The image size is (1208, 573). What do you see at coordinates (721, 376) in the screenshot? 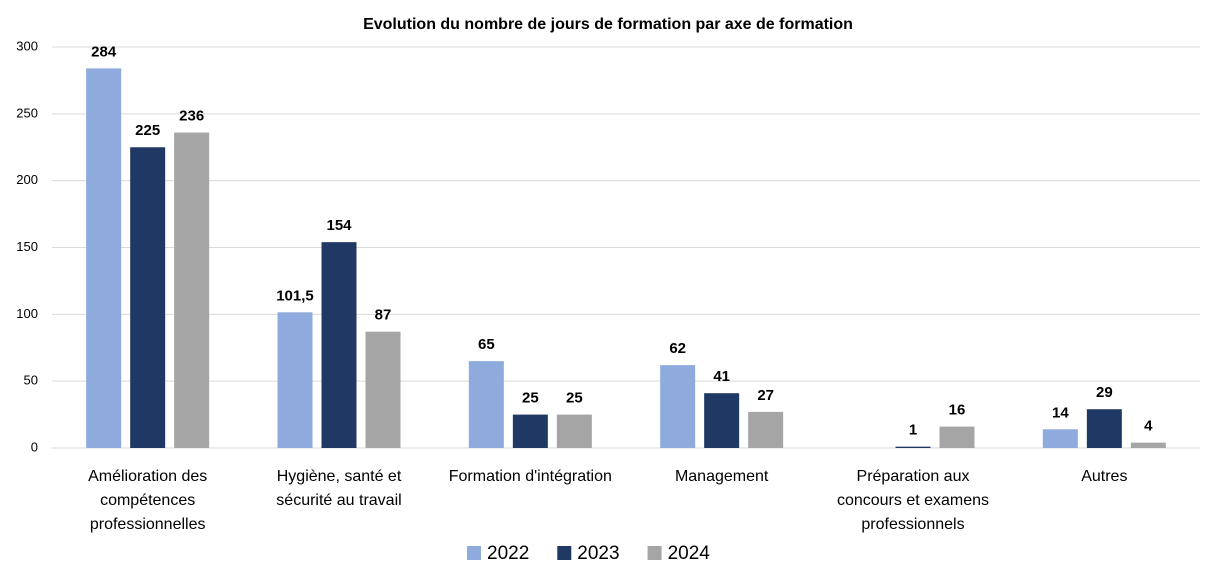
I see `data-label: 41` at bounding box center [721, 376].